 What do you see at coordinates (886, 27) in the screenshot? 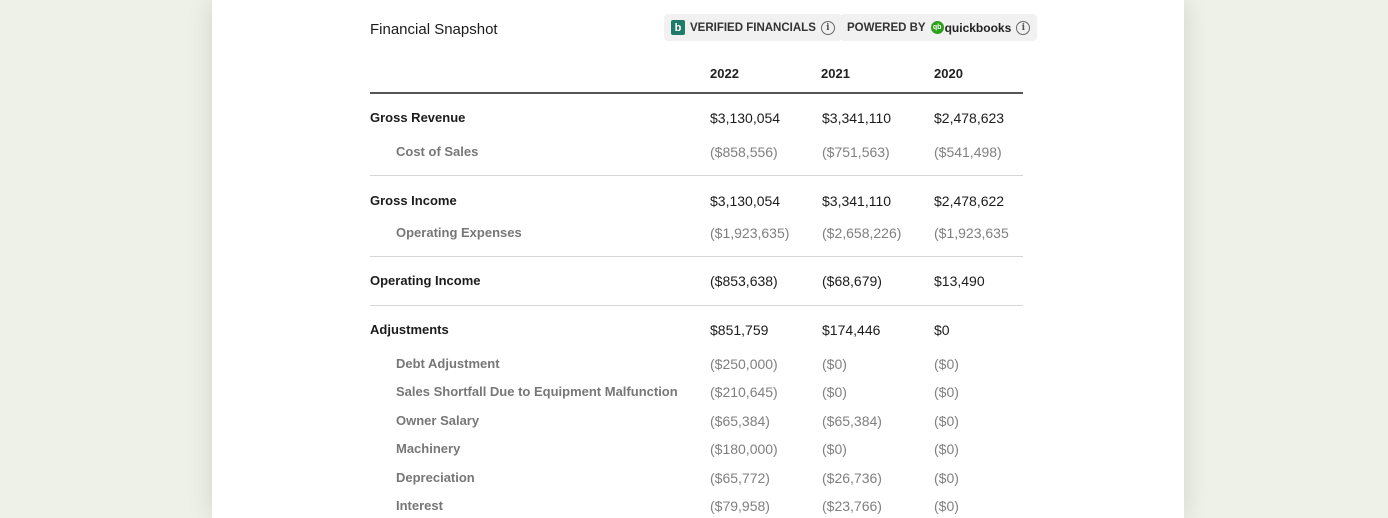
I see `powered-by-label: POWERED BY` at bounding box center [886, 27].